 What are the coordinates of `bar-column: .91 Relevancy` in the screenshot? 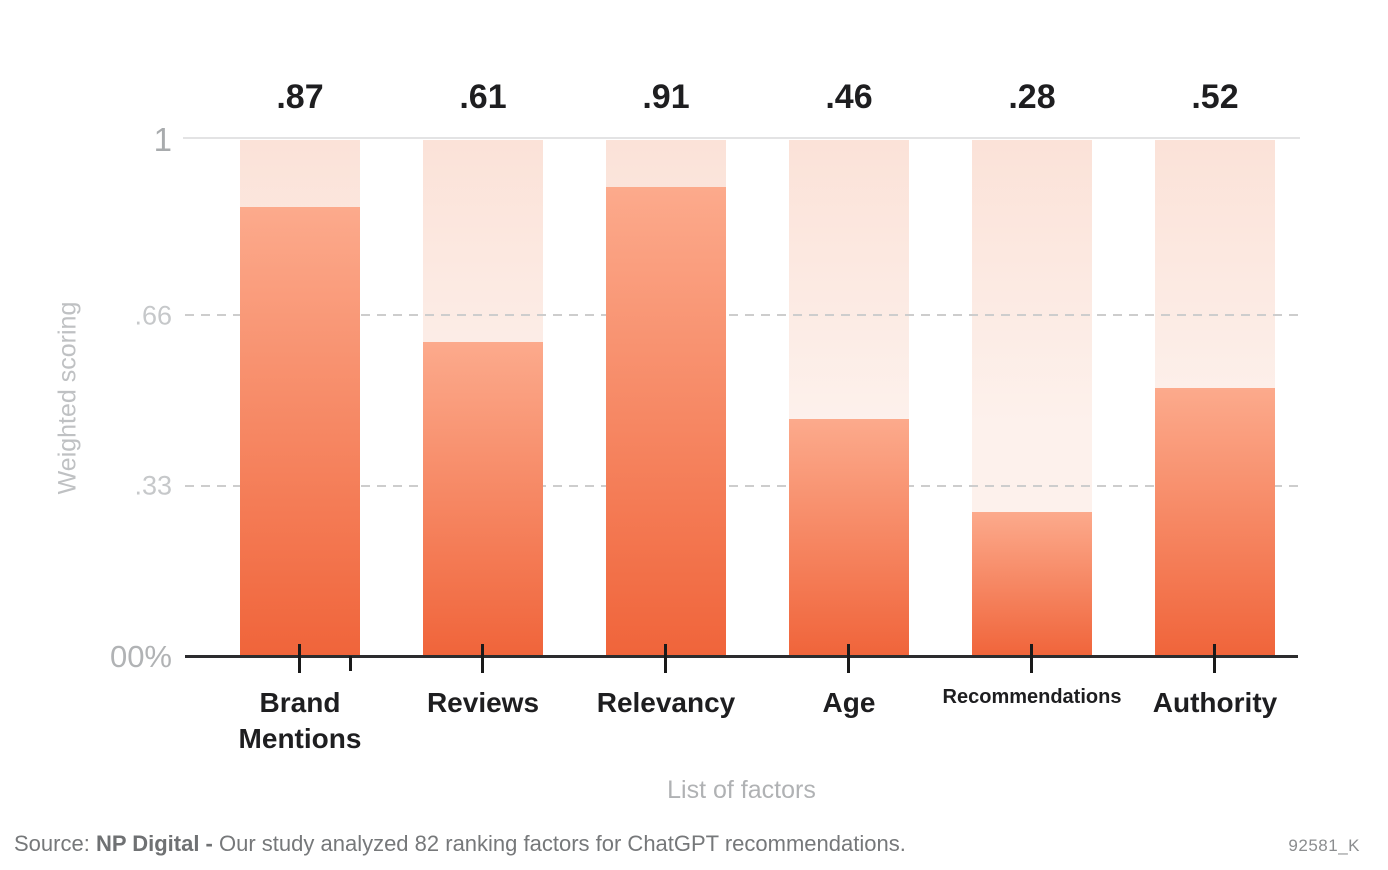 It's located at (666, 398).